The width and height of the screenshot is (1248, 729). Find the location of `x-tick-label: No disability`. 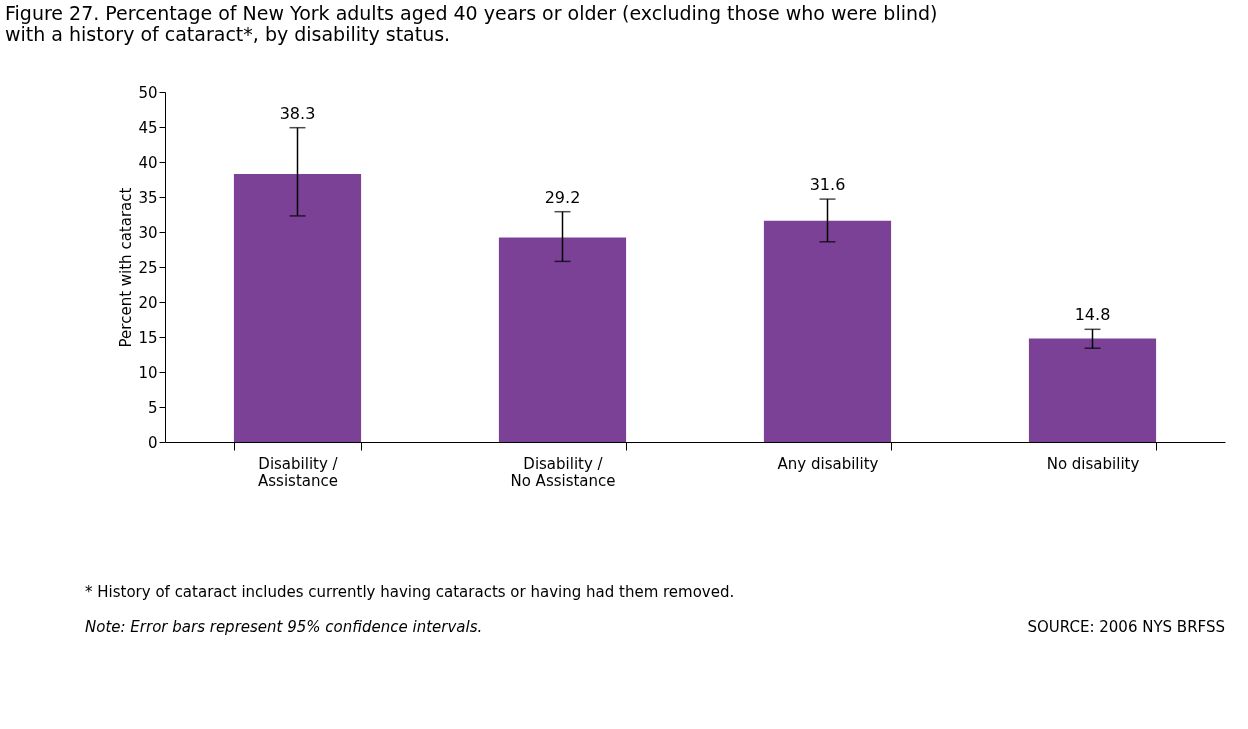

x-tick-label: No disability is located at coordinates (1093, 463).